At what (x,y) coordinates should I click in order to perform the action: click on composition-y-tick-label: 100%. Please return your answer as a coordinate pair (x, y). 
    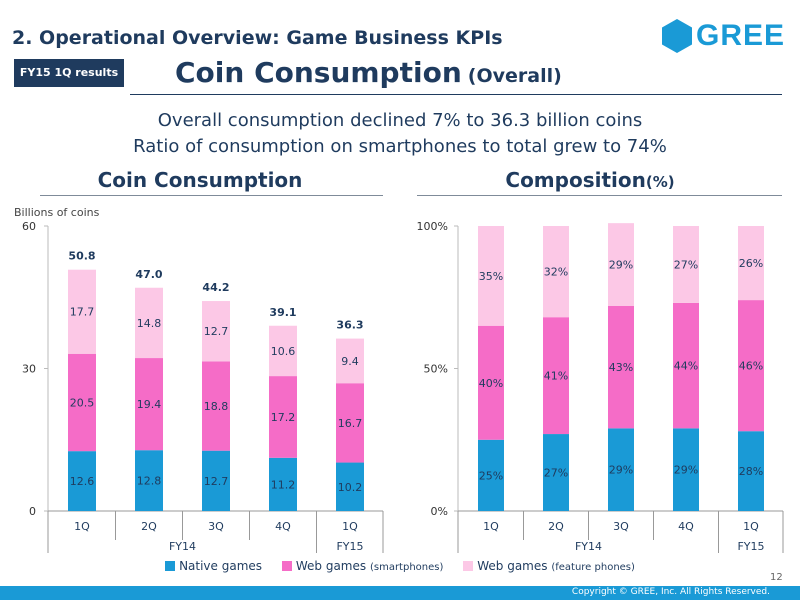
    Looking at the image, I should click on (432, 226).